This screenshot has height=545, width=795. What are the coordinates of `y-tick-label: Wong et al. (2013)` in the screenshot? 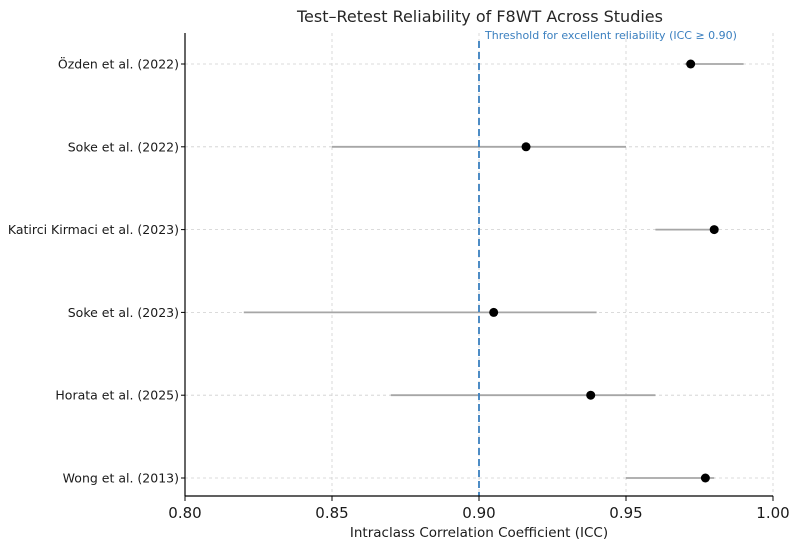 It's located at (121, 478).